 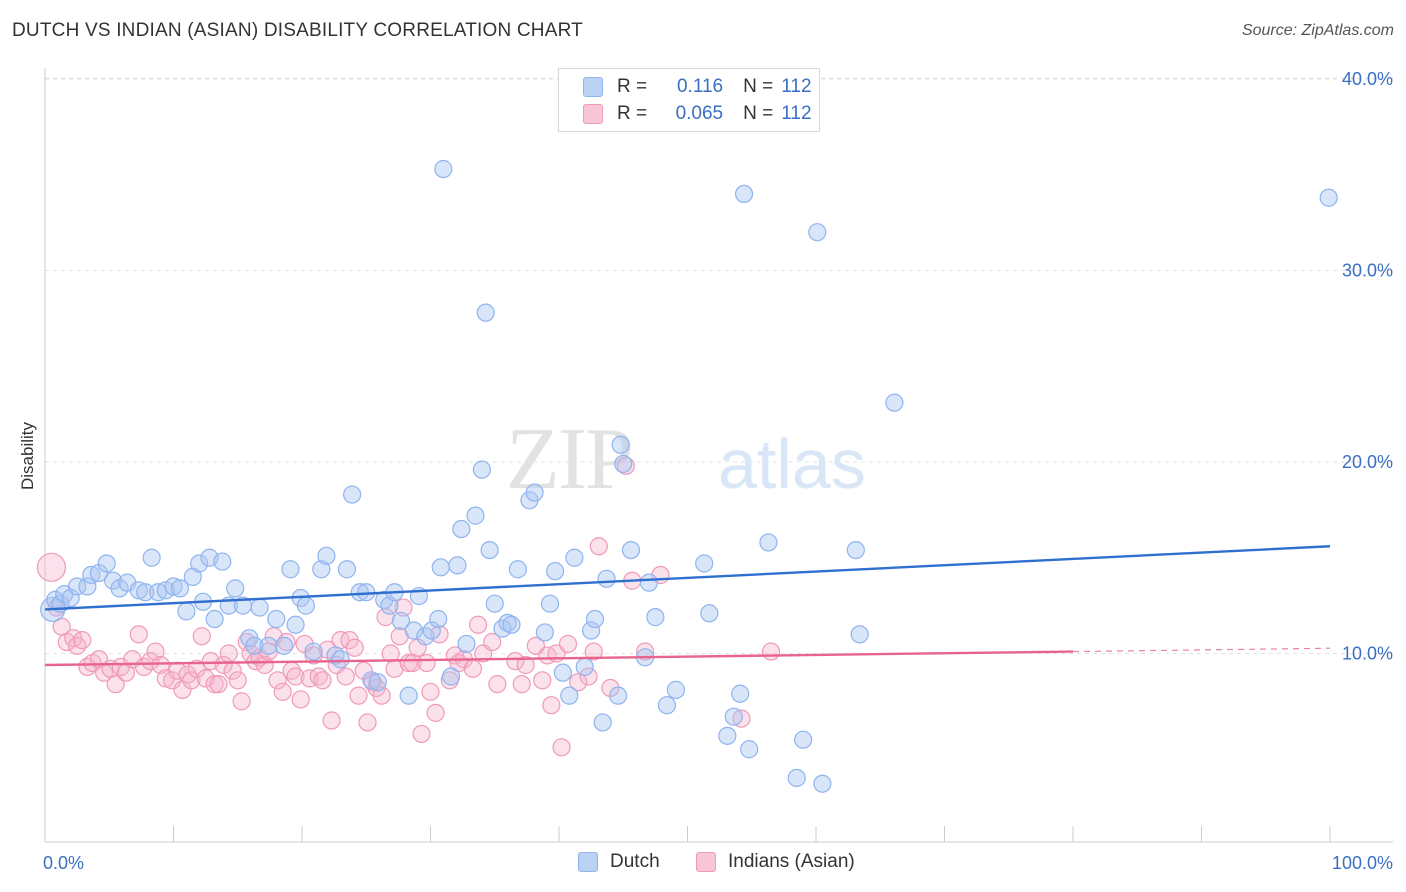 I want to click on legend-swatch-indians, so click(x=593, y=114).